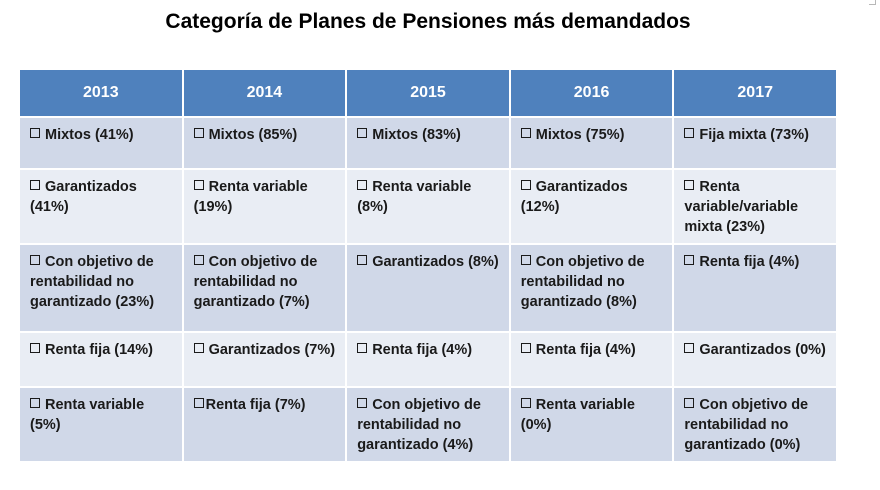 This screenshot has width=880, height=490. I want to click on table-cell: Mixtos (85%), so click(264, 143).